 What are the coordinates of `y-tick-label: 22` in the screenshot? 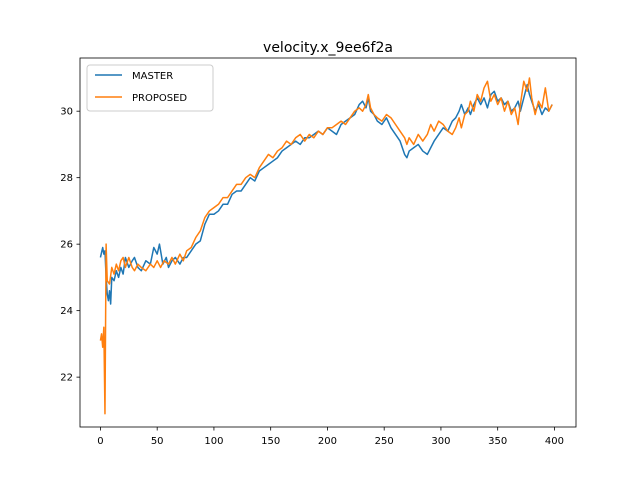 It's located at (66, 378).